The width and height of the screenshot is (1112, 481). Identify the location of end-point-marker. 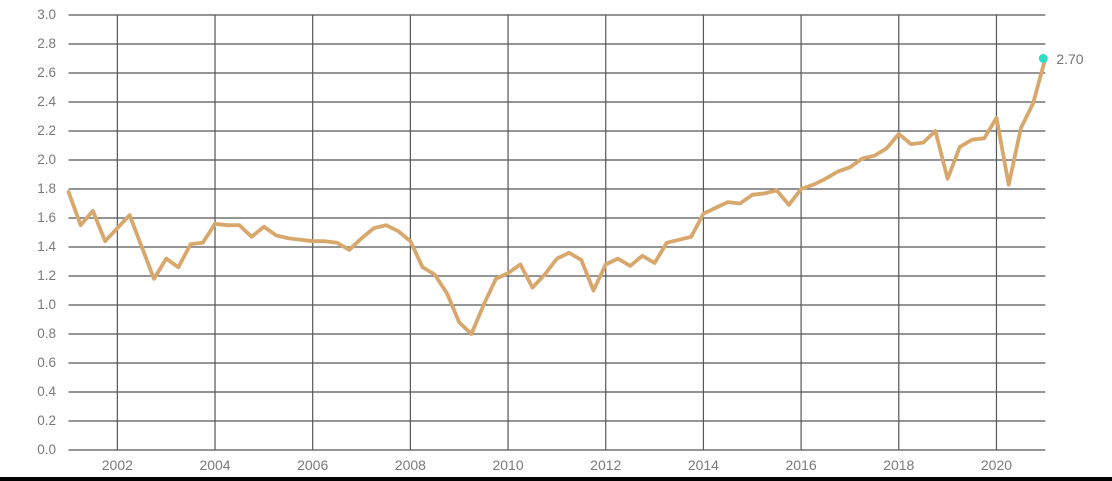
(1043, 58).